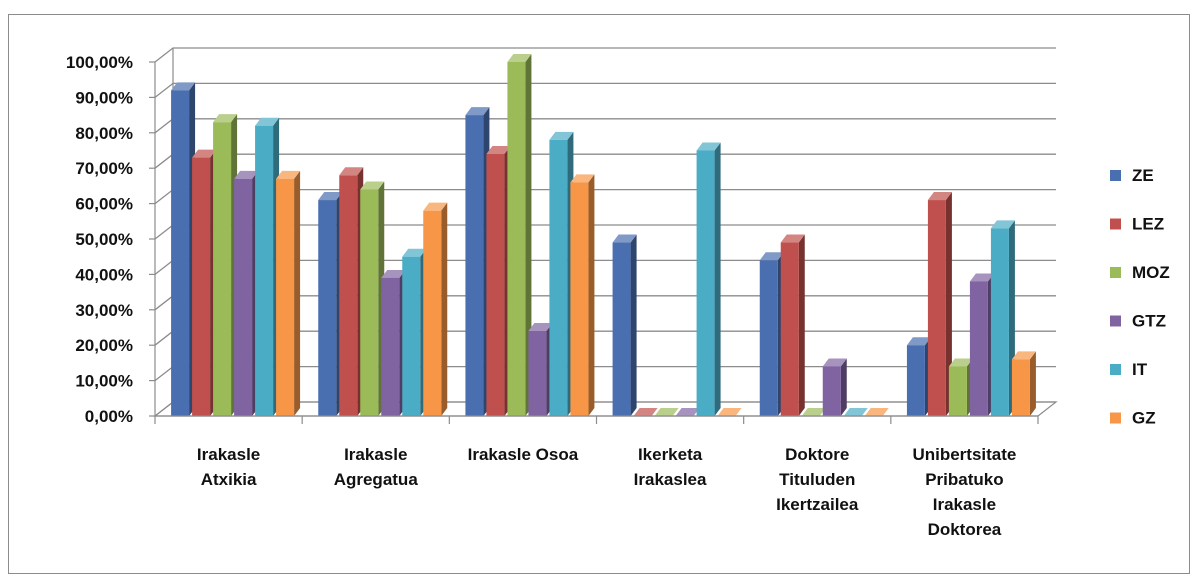 The height and width of the screenshot is (581, 1199). I want to click on x-category-label-line: Tituluden, so click(817, 479).